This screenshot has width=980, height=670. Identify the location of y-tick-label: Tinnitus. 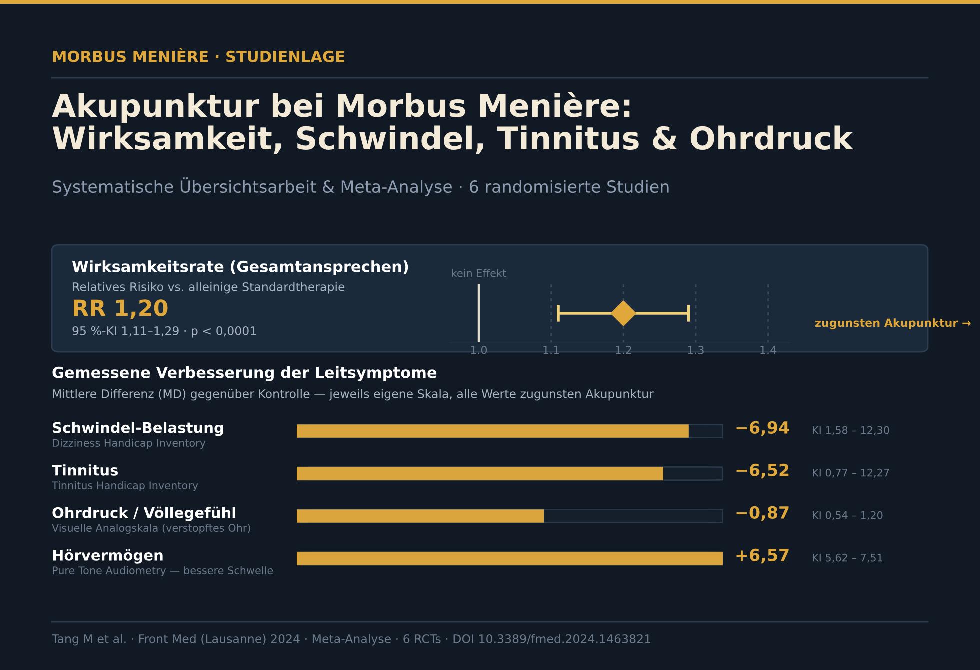
(85, 470).